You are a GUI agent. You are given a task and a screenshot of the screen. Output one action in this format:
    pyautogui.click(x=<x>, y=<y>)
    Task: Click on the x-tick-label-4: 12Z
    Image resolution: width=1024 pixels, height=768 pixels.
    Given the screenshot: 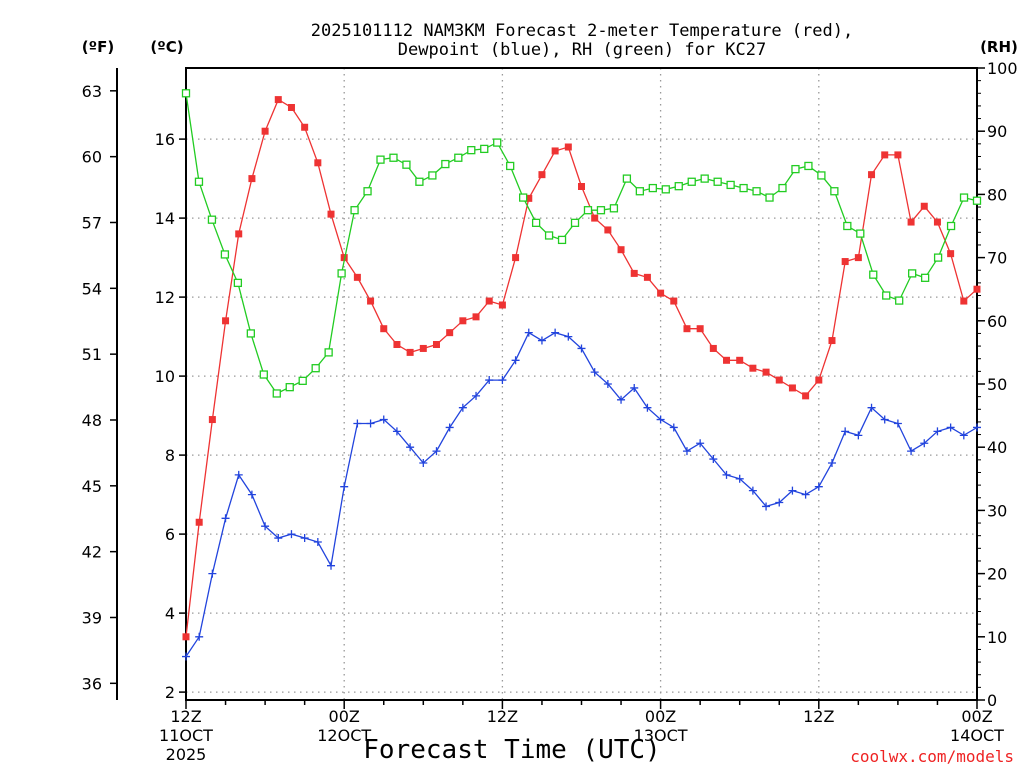 What is the action you would take?
    pyautogui.click(x=818, y=716)
    